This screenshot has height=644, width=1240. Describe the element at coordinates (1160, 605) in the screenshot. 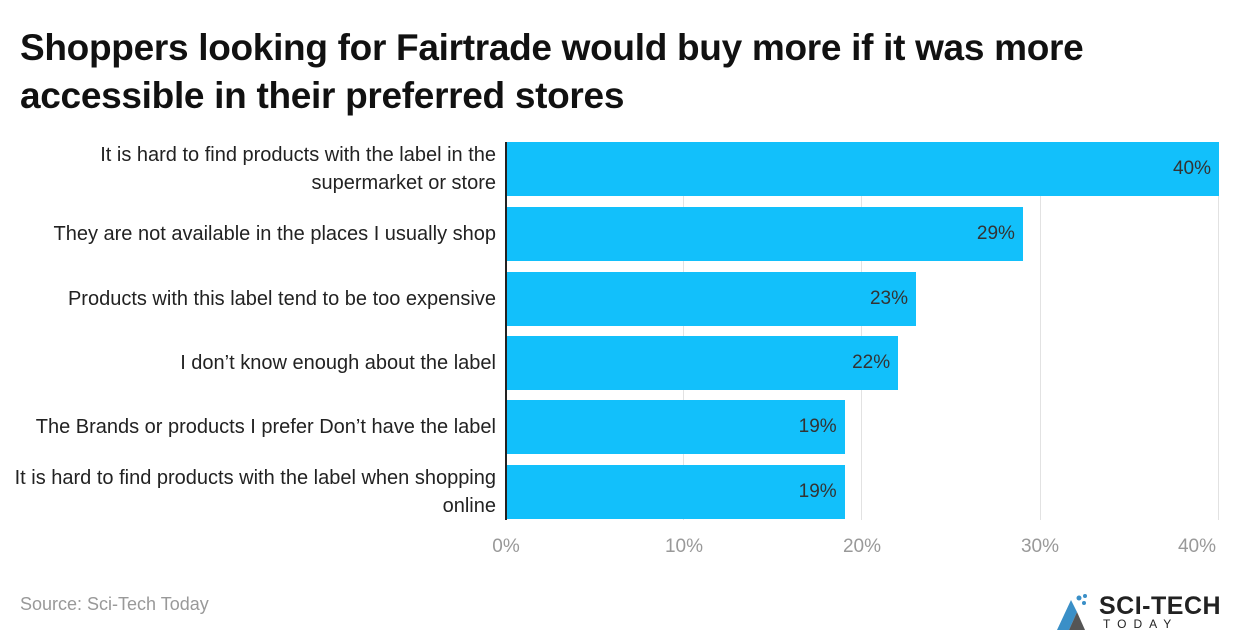

I see `logo-title: SCI-TECH` at that location.